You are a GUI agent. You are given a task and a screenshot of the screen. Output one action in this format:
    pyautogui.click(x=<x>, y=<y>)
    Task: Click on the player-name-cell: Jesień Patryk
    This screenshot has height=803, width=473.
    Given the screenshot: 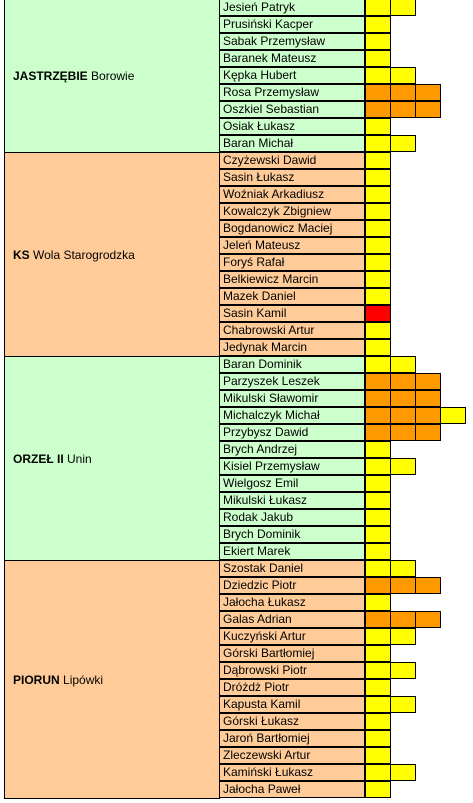 What is the action you would take?
    pyautogui.click(x=292, y=8)
    